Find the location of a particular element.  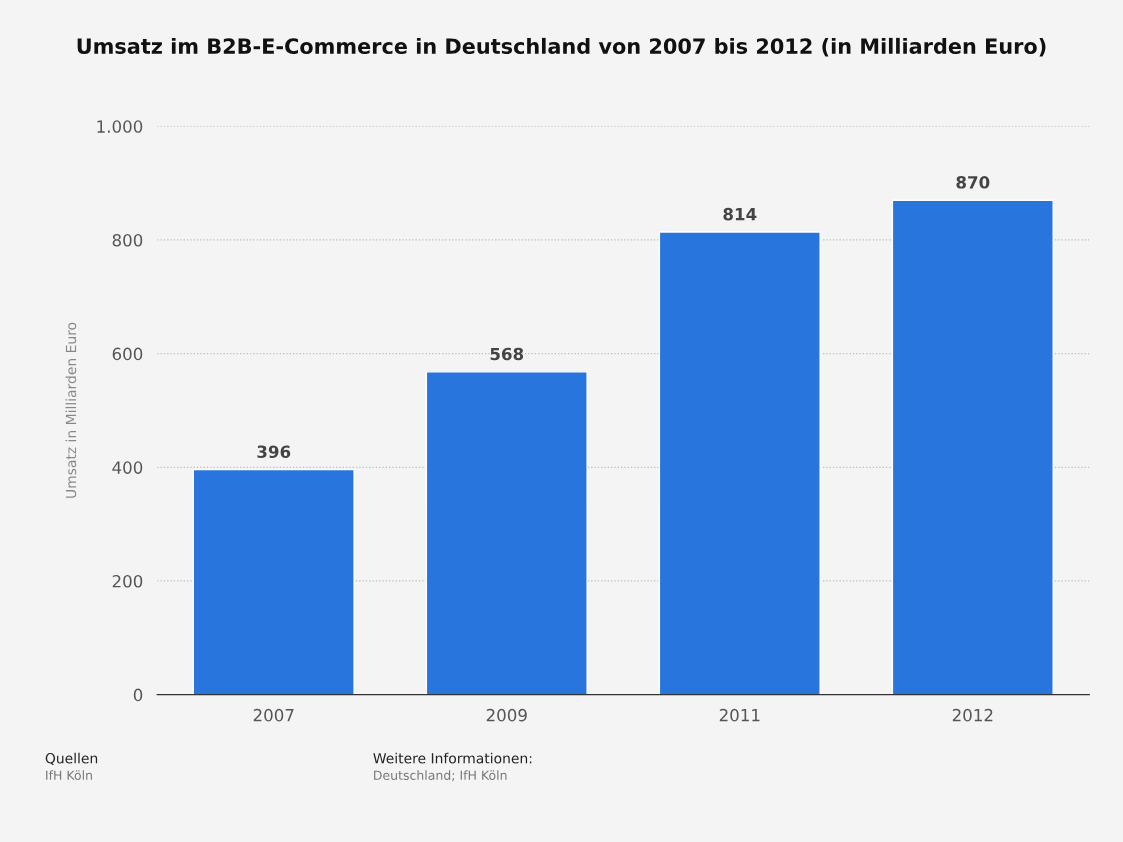

data-label: 870 is located at coordinates (973, 182).